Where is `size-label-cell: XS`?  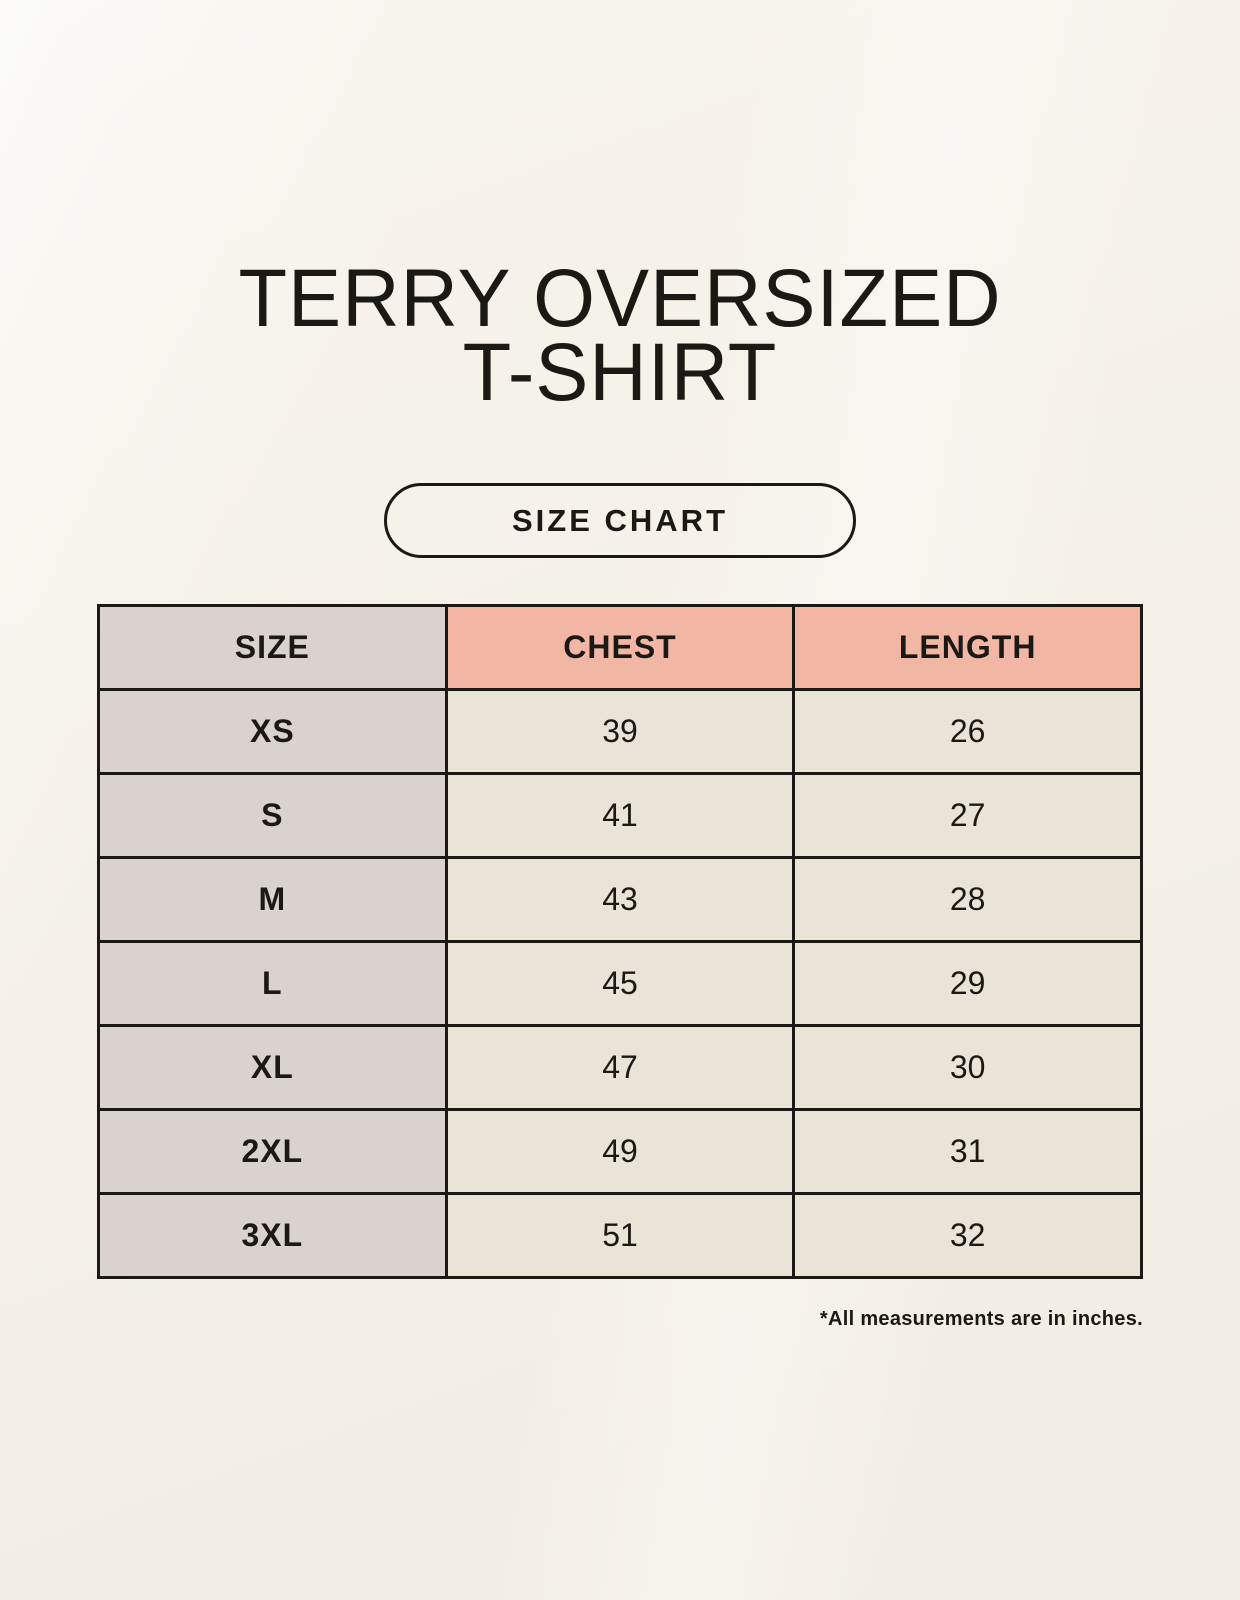
size-label-cell: XS is located at coordinates (272, 731).